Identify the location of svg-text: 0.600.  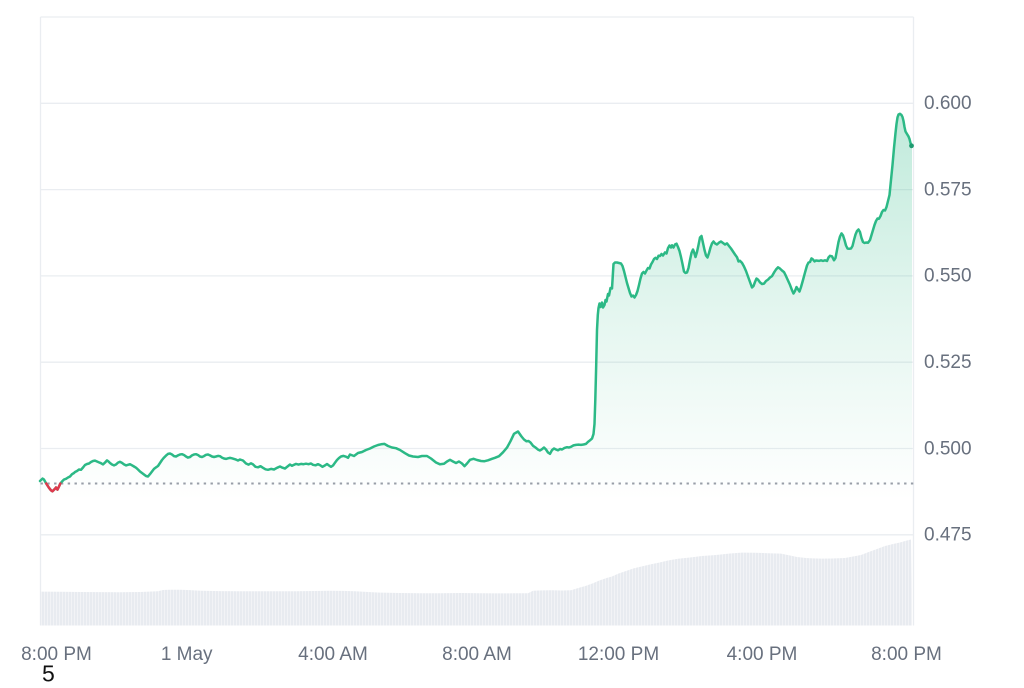
(948, 103).